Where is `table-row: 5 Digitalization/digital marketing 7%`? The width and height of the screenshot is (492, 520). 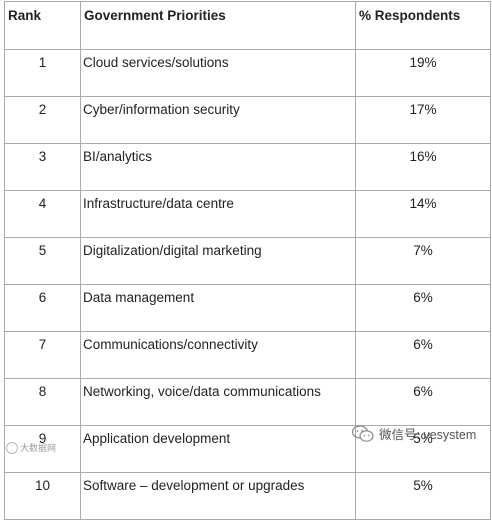
table-row: 5 Digitalization/digital marketing 7% is located at coordinates (247, 261).